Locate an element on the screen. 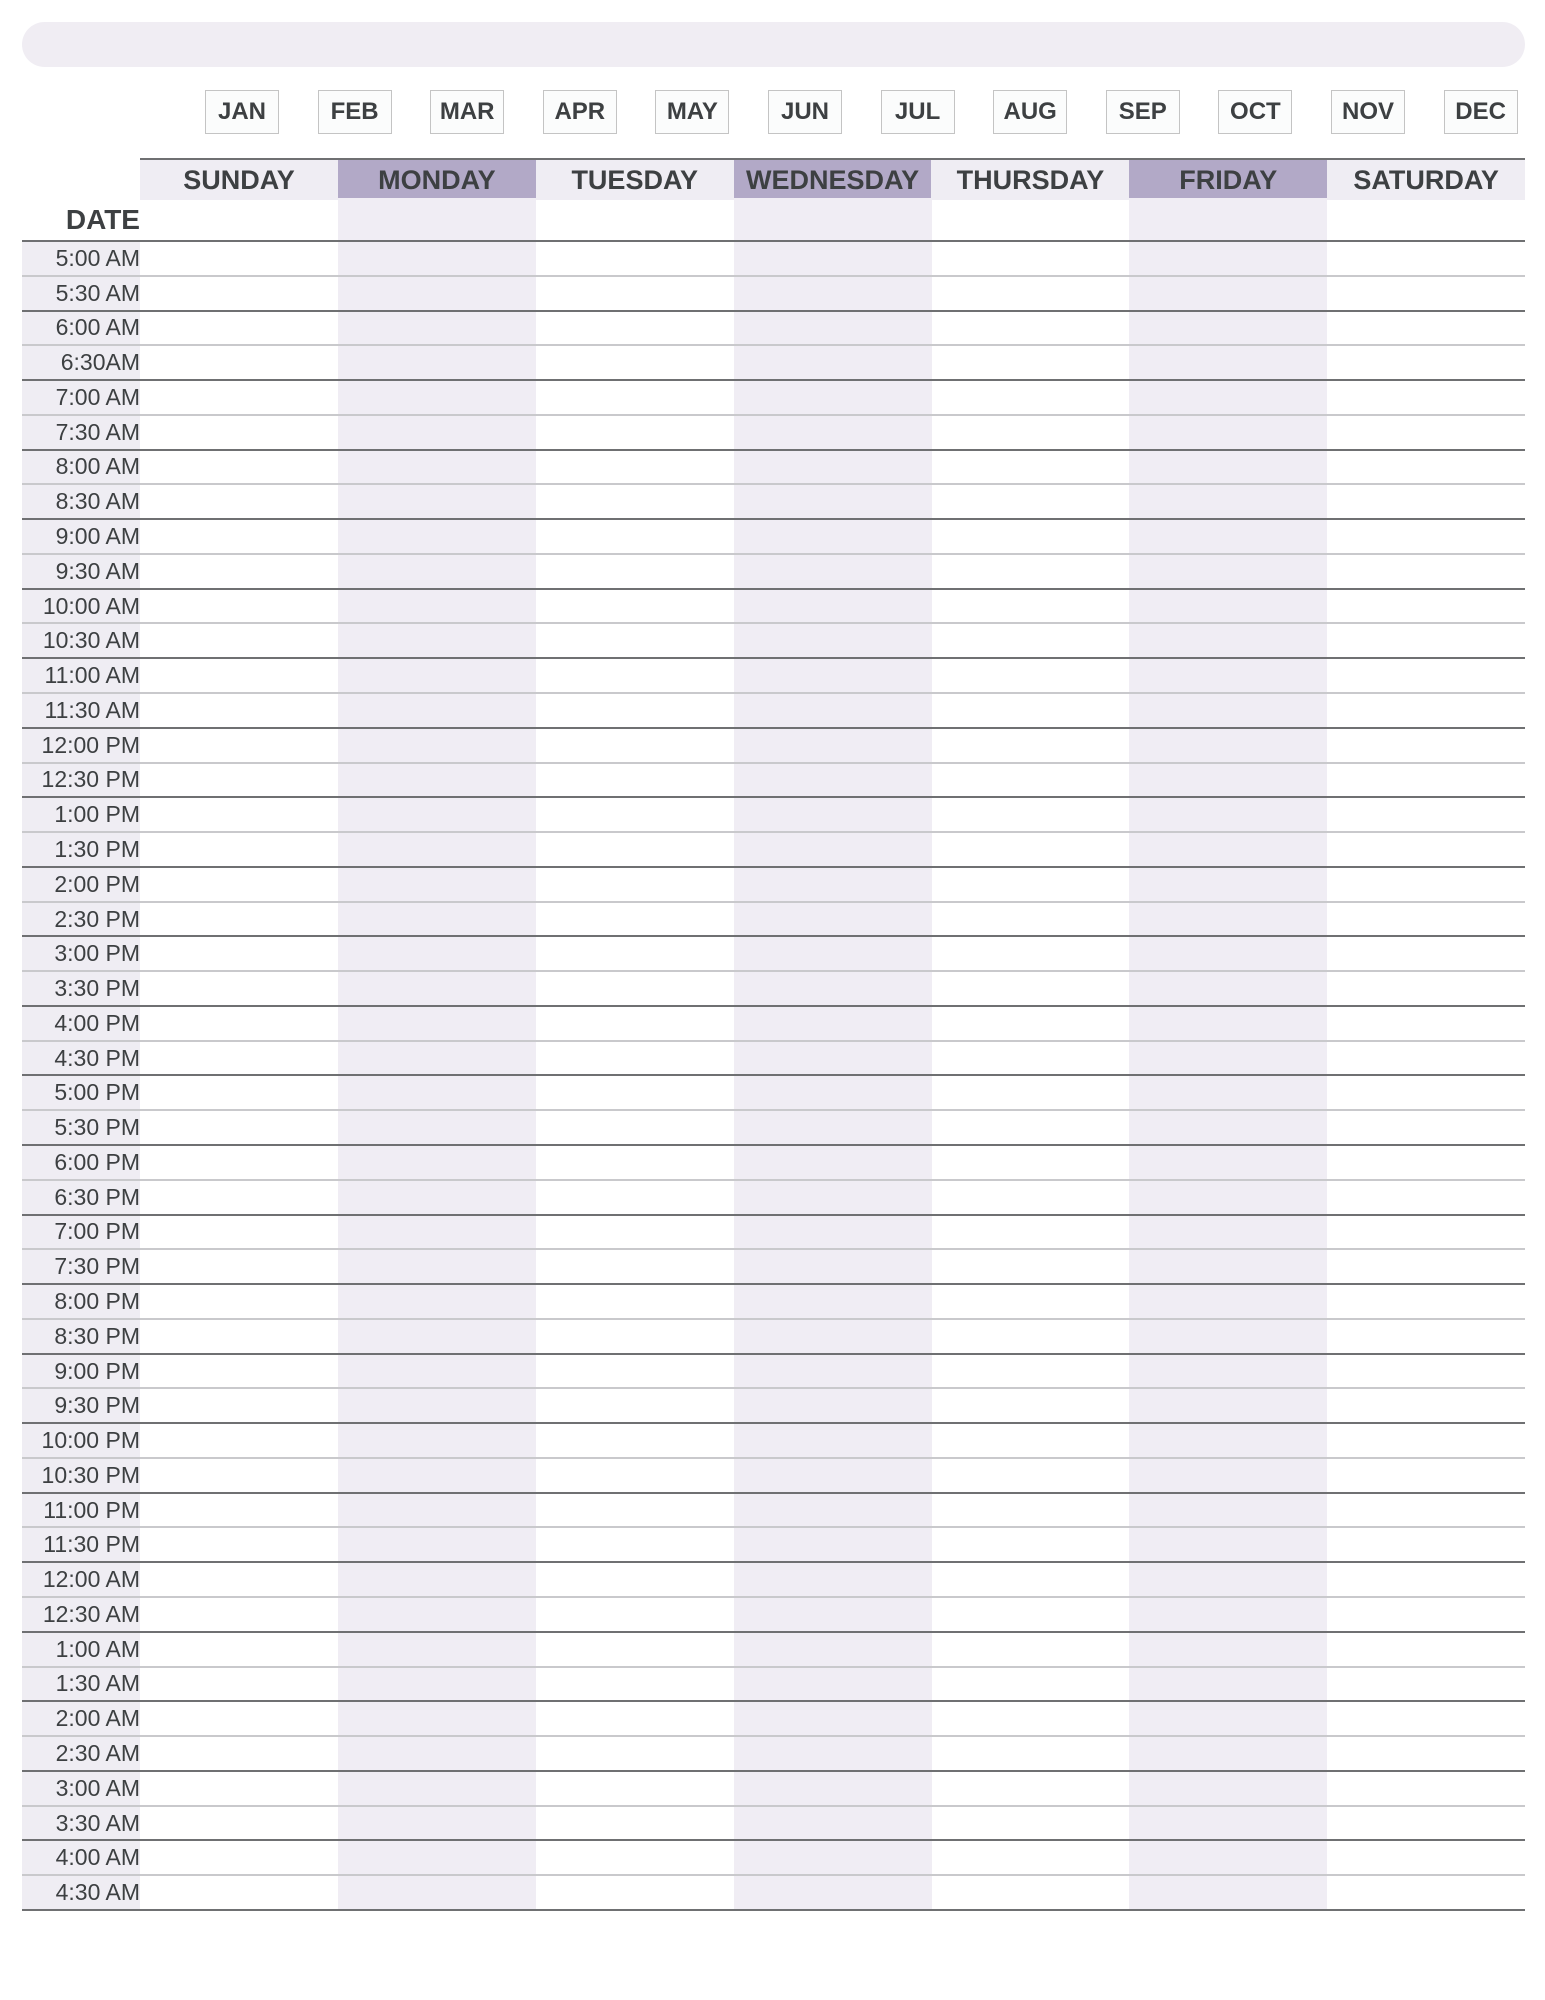  time-slot-row: 11:30 PM is located at coordinates (773, 1544).